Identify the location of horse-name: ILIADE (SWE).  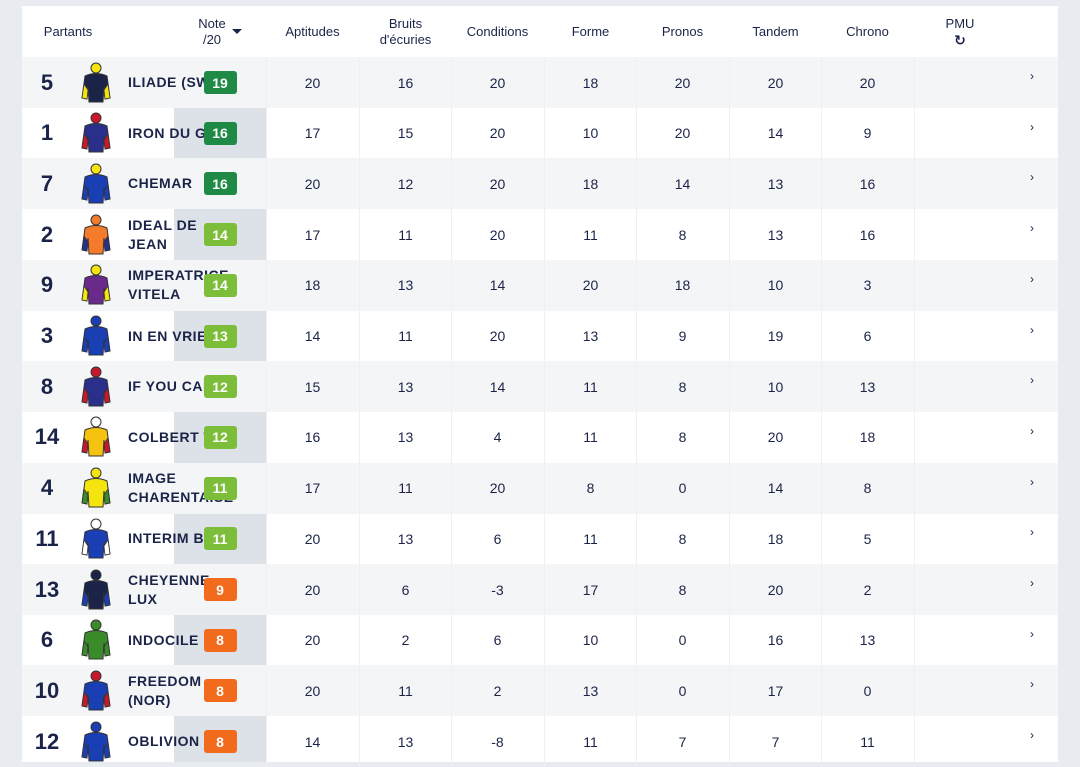
(176, 82).